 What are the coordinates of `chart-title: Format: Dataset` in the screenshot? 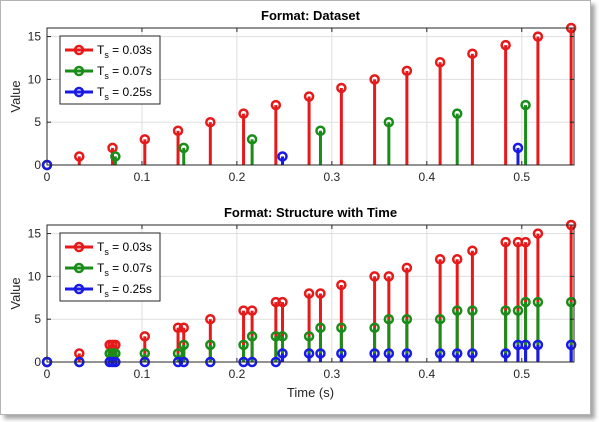 It's located at (311, 15).